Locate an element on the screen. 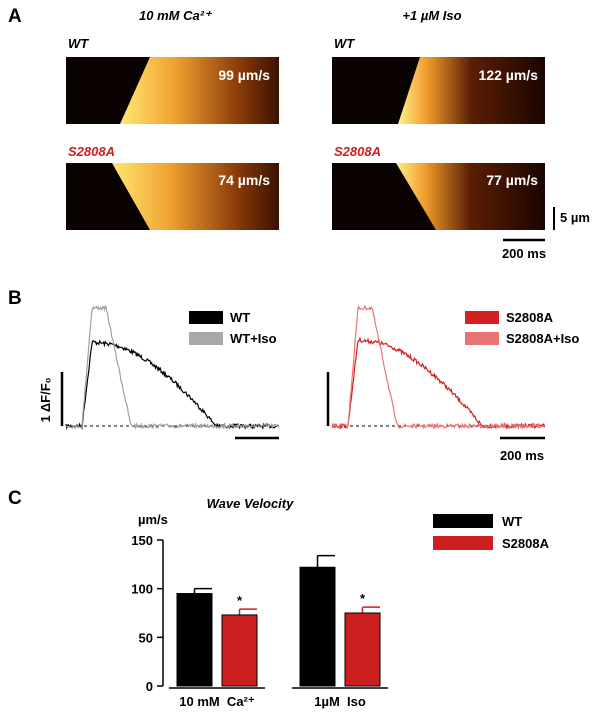 This screenshot has width=602, height=716. velocity-label: 77 µm/s is located at coordinates (512, 180).